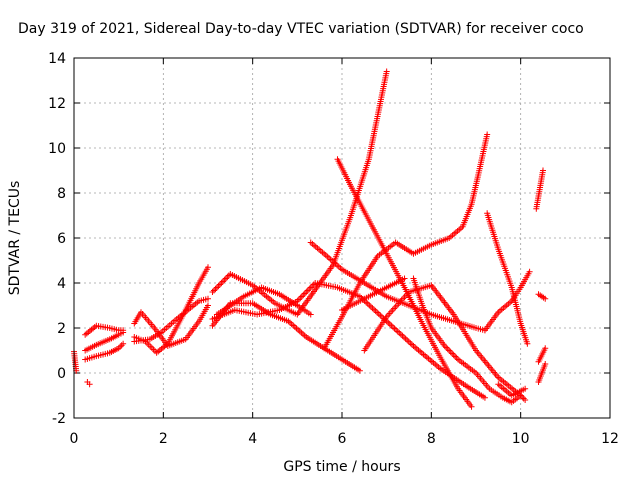 This screenshot has width=640, height=480. Describe the element at coordinates (542, 355) in the screenshot. I see `series-s24` at that location.